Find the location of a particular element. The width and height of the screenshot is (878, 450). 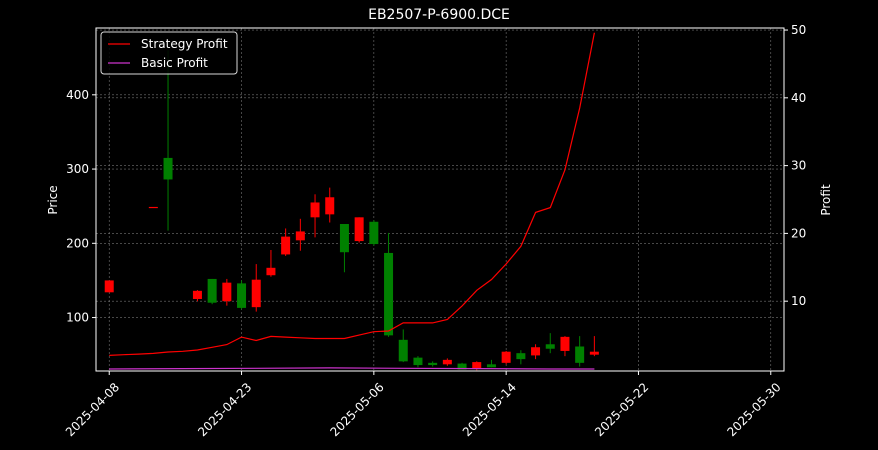

basic-profit-line is located at coordinates (352, 368).